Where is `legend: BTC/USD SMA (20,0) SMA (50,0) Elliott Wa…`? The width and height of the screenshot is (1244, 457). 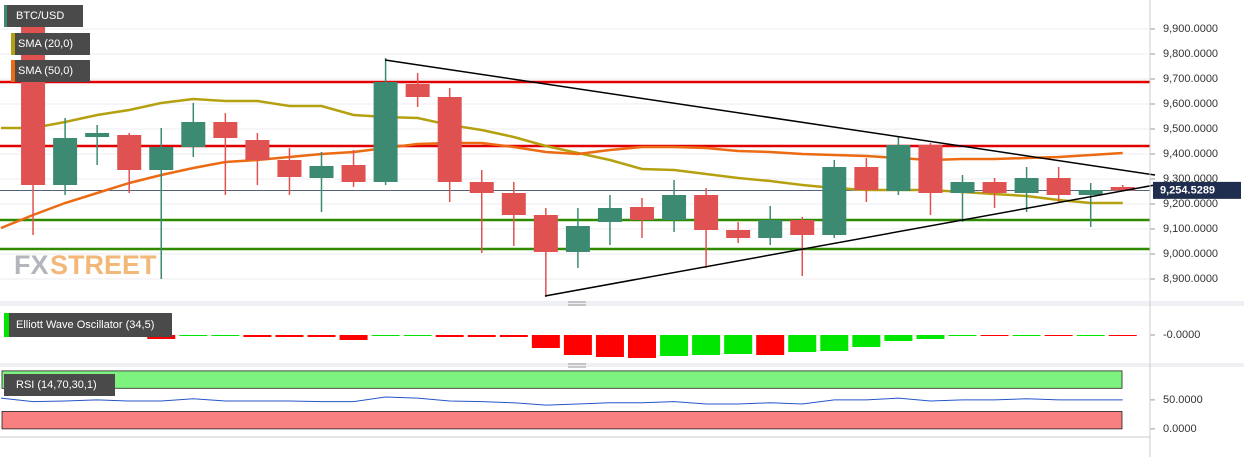
legend: BTC/USD SMA (20,0) SMA (50,0) Elliott Wa… is located at coordinates (88, 200).